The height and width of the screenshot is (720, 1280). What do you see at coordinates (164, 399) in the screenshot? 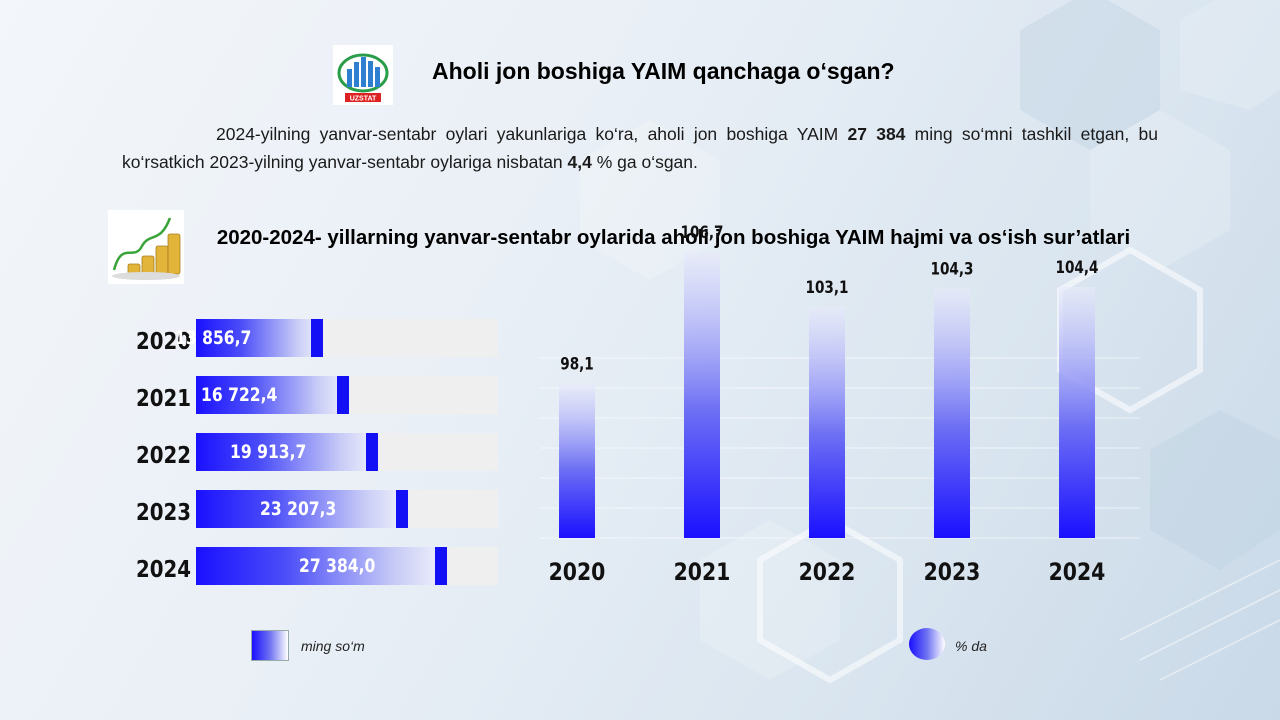
I see `hbar-year-label-2021: 2021` at bounding box center [164, 399].